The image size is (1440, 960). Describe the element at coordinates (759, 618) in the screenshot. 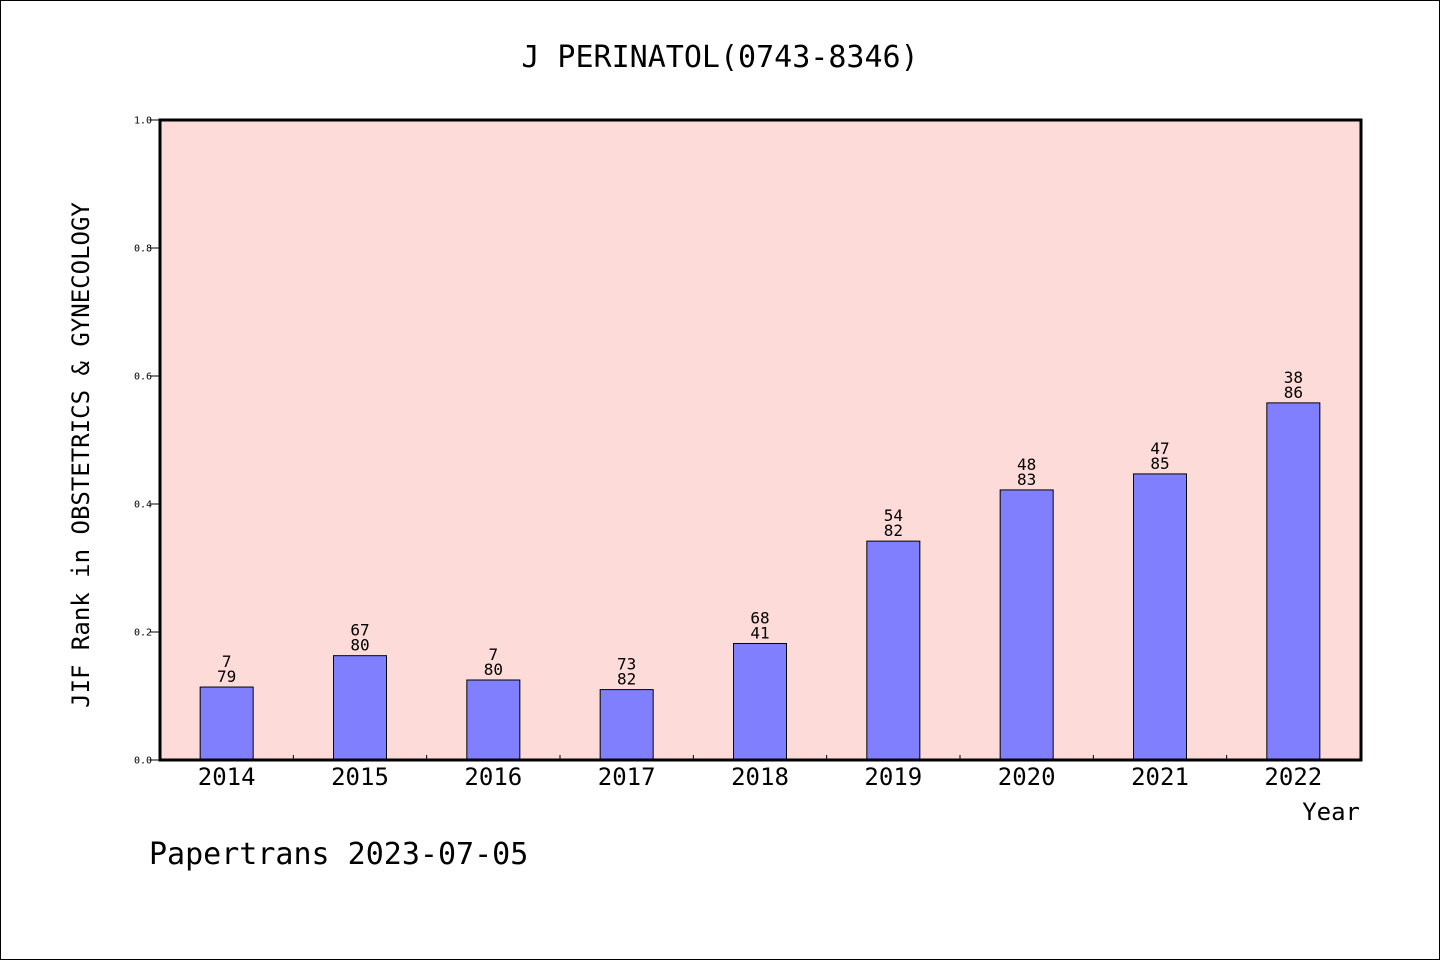

I see `bar-label-top: 68` at that location.